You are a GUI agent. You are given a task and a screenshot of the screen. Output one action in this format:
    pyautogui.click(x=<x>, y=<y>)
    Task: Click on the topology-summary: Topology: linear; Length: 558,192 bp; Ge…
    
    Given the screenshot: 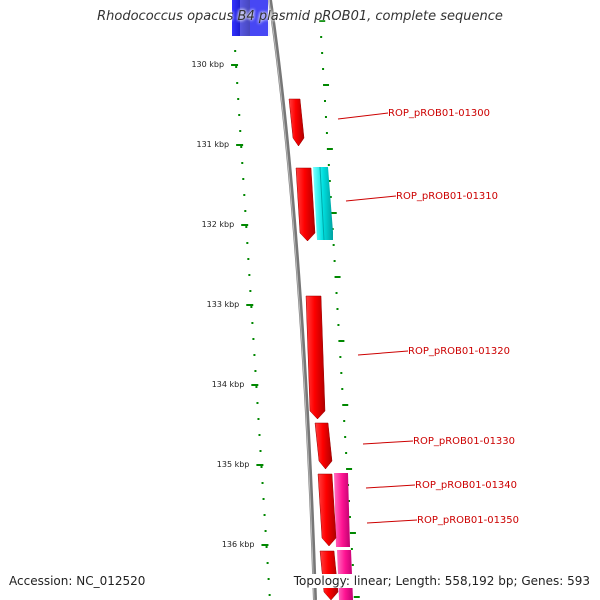 What is the action you would take?
    pyautogui.click(x=441, y=581)
    